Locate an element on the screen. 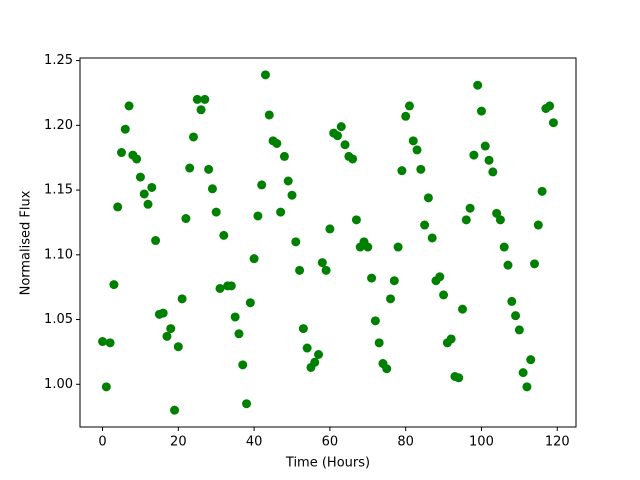  y-tick-label: 1.05 is located at coordinates (58, 319).